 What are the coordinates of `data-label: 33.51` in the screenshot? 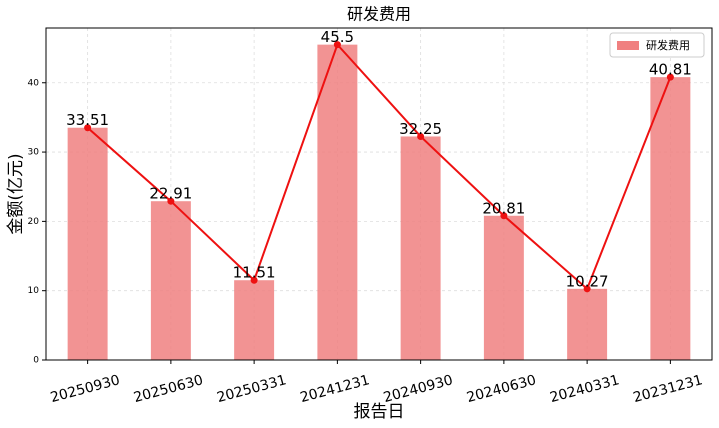 It's located at (87, 120).